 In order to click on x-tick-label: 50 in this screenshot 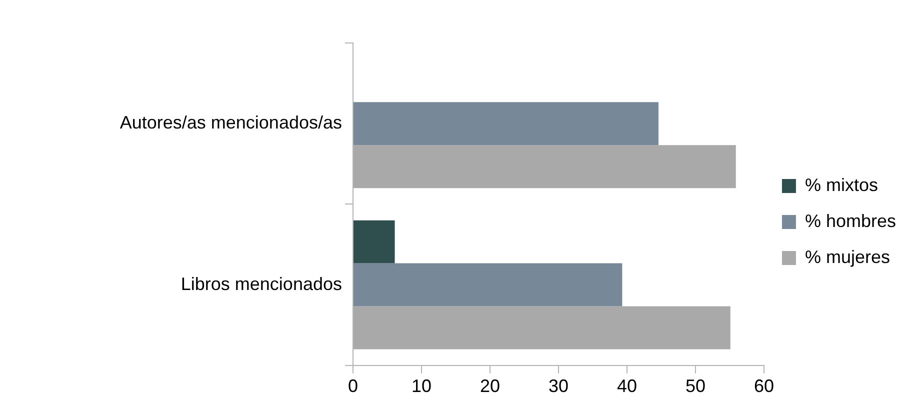, I will do `click(695, 386)`.